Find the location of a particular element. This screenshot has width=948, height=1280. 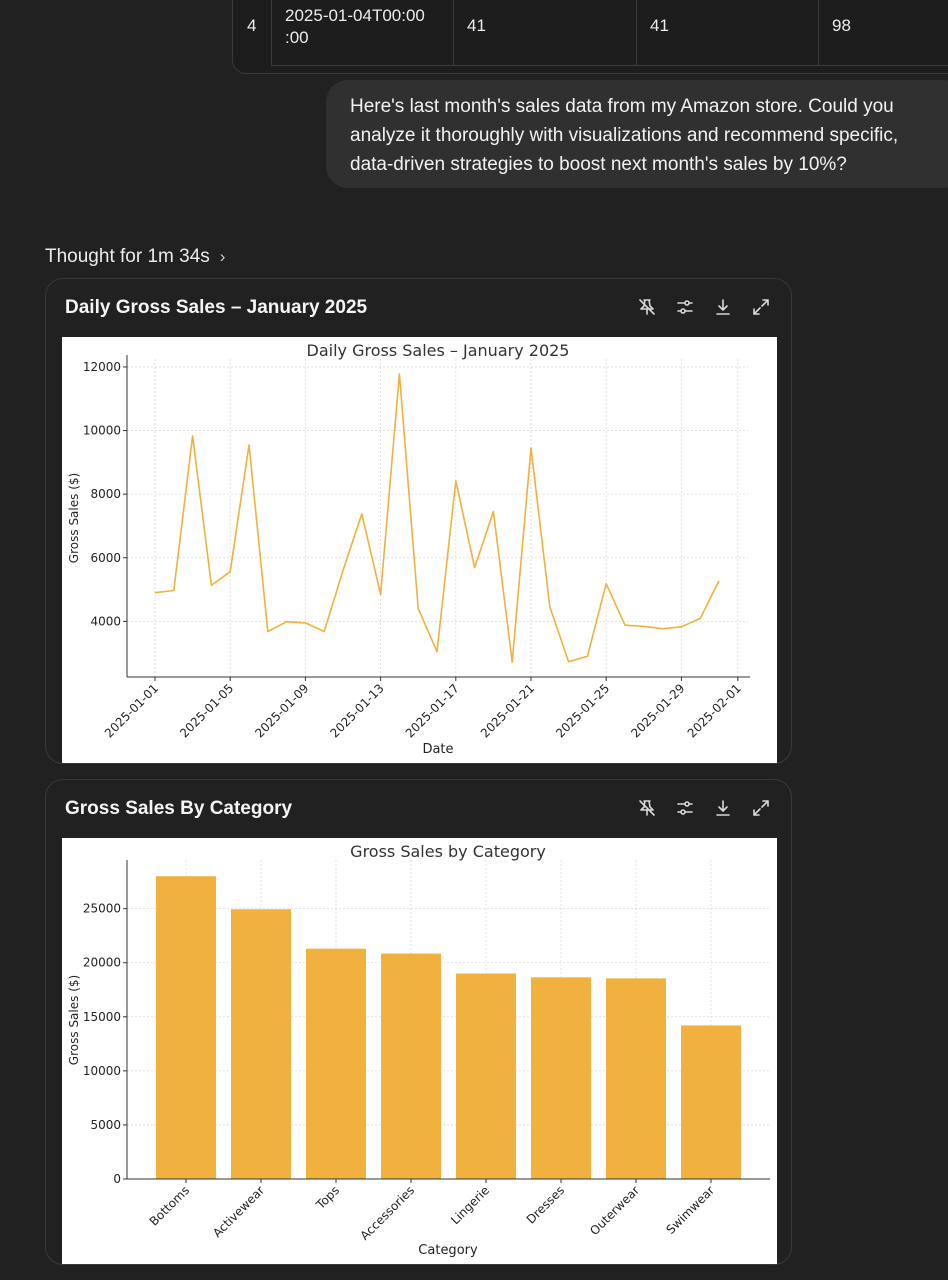

y-tick-label: 25000 is located at coordinates (102, 909).